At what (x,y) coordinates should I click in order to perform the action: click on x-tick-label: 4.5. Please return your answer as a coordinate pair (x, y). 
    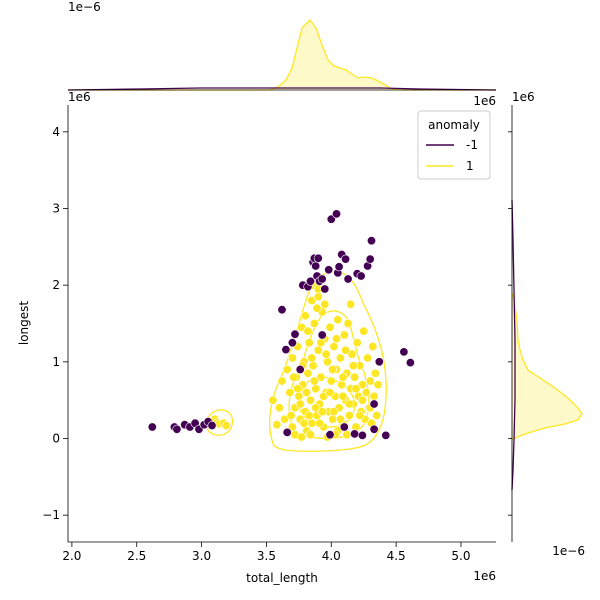
    Looking at the image, I should click on (396, 556).